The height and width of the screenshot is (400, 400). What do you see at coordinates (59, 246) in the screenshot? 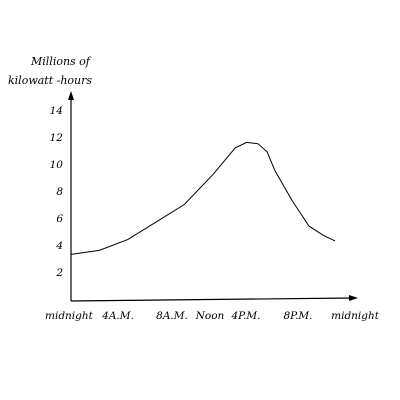
I see `y-tick-label: 4` at bounding box center [59, 246].